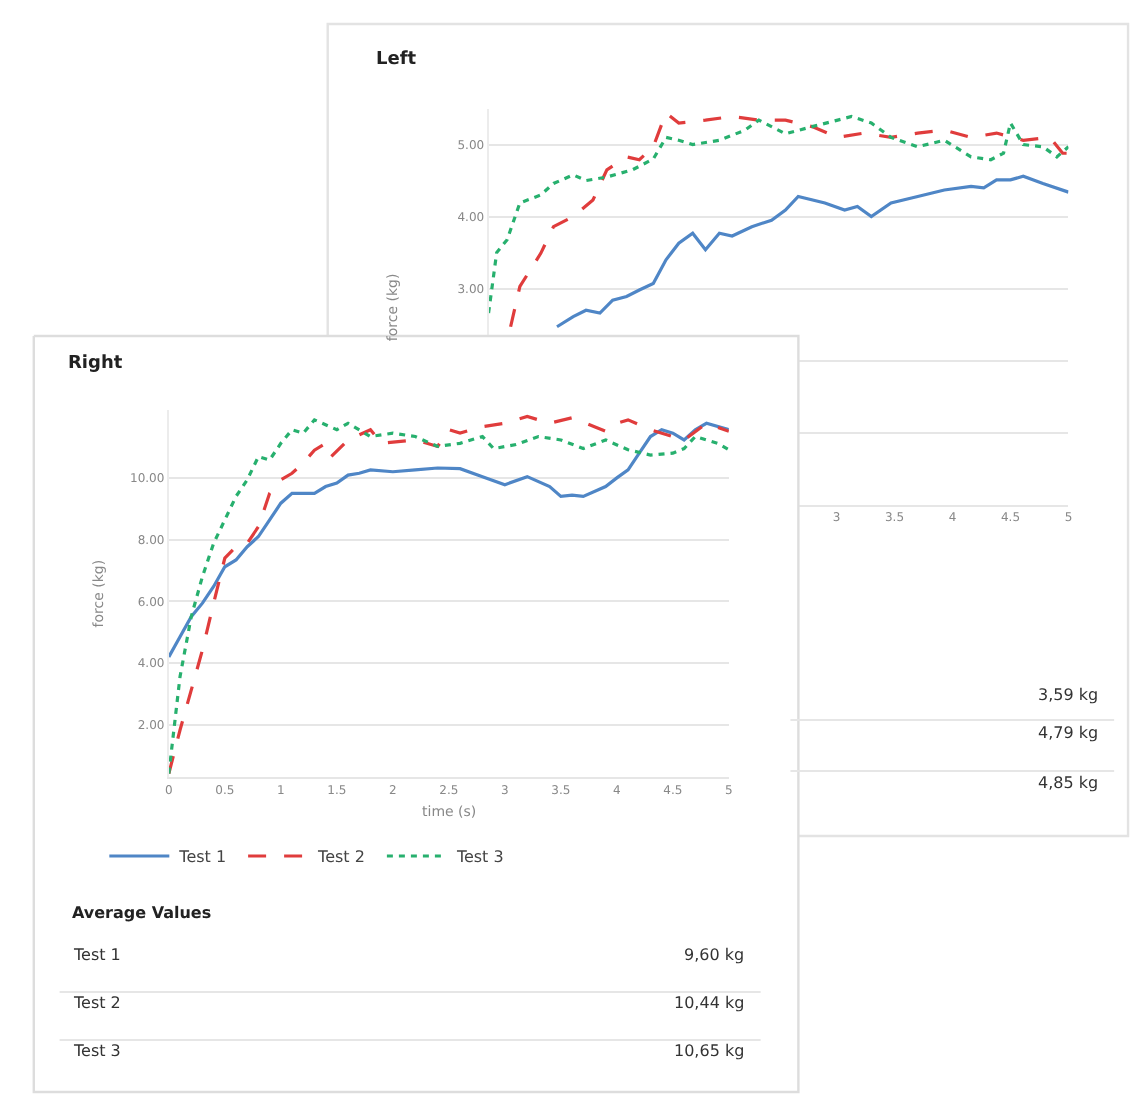 The image size is (1138, 1102). I want to click on category-label: Test 3, so click(96, 1051).